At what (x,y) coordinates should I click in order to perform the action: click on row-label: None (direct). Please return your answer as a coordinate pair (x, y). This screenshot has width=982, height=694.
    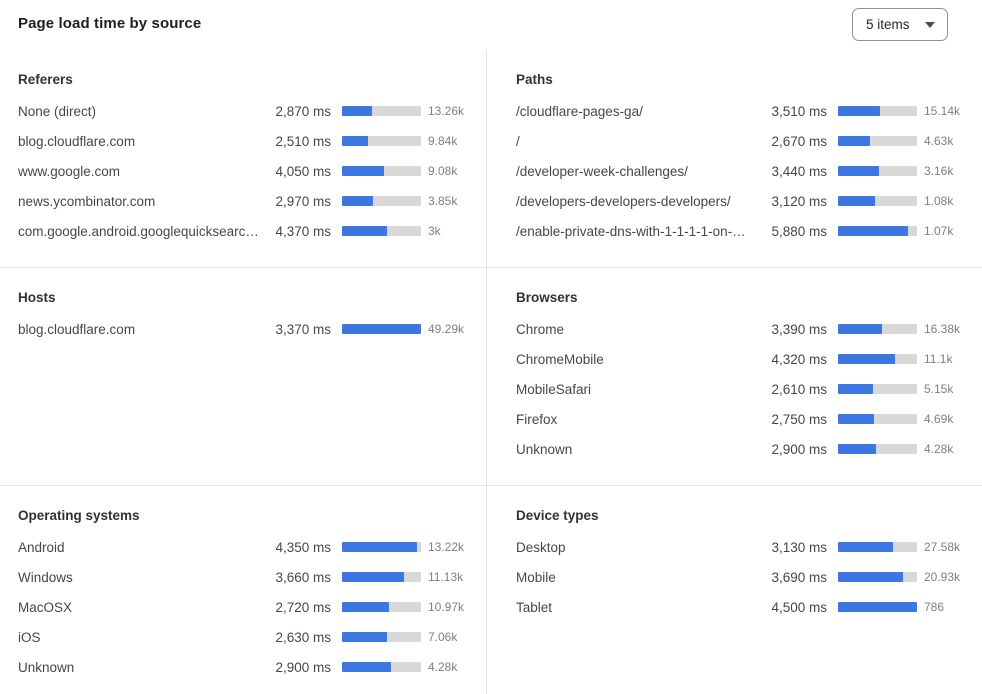
    Looking at the image, I should click on (57, 111).